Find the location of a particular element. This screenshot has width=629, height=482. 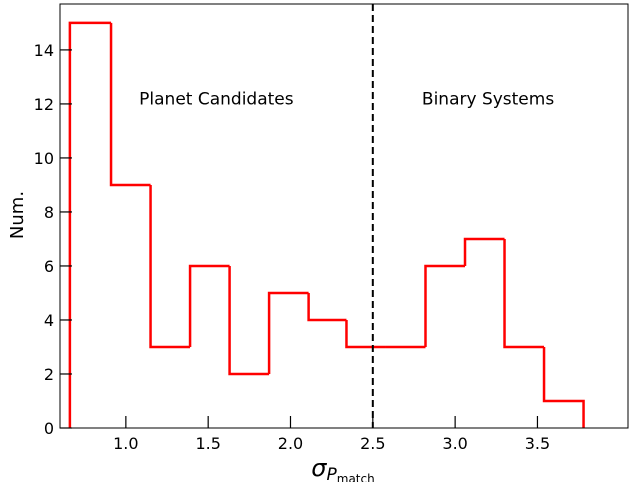

x-tick-label: 3.5 is located at coordinates (537, 443).